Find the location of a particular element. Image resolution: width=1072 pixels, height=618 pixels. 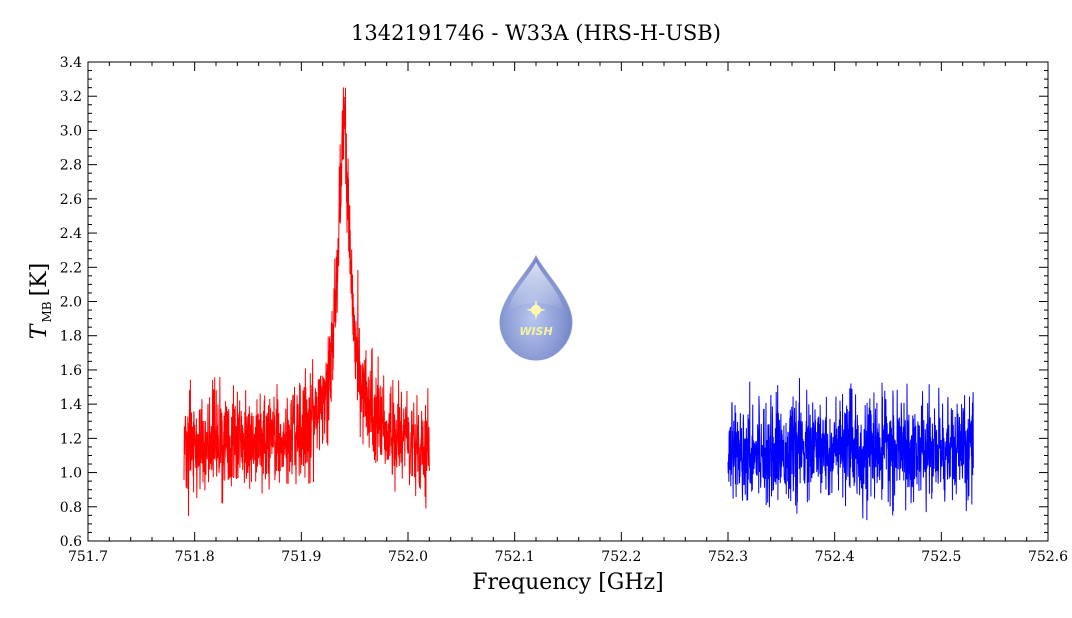

y-tick-label: 2.4 is located at coordinates (71, 234).